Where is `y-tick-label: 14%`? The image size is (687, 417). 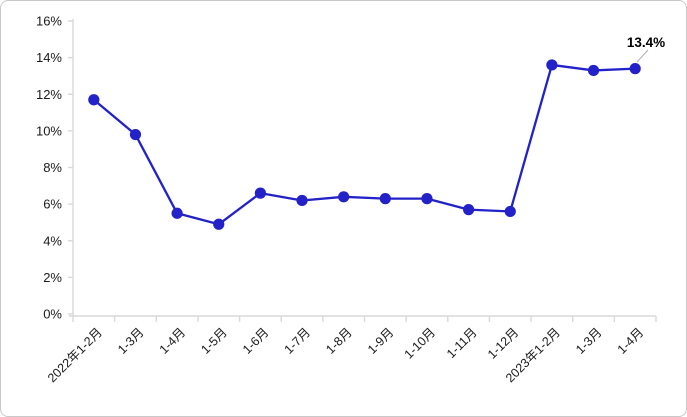 y-tick-label: 14% is located at coordinates (49, 57).